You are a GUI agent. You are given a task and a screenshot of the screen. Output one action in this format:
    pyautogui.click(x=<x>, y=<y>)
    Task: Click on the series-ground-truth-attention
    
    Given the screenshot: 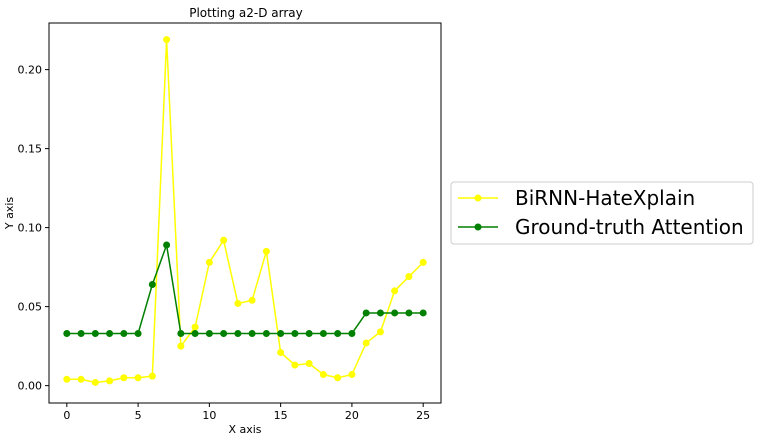 What is the action you would take?
    pyautogui.click(x=245, y=289)
    